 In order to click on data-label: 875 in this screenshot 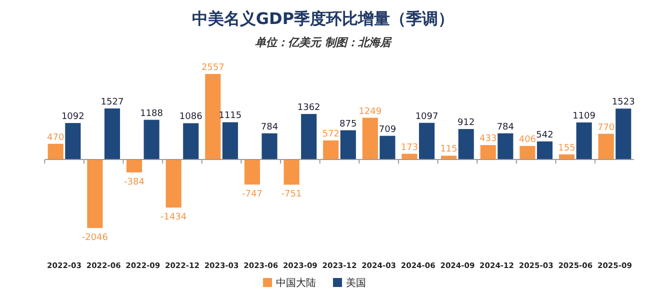, I will do `click(348, 124)`.